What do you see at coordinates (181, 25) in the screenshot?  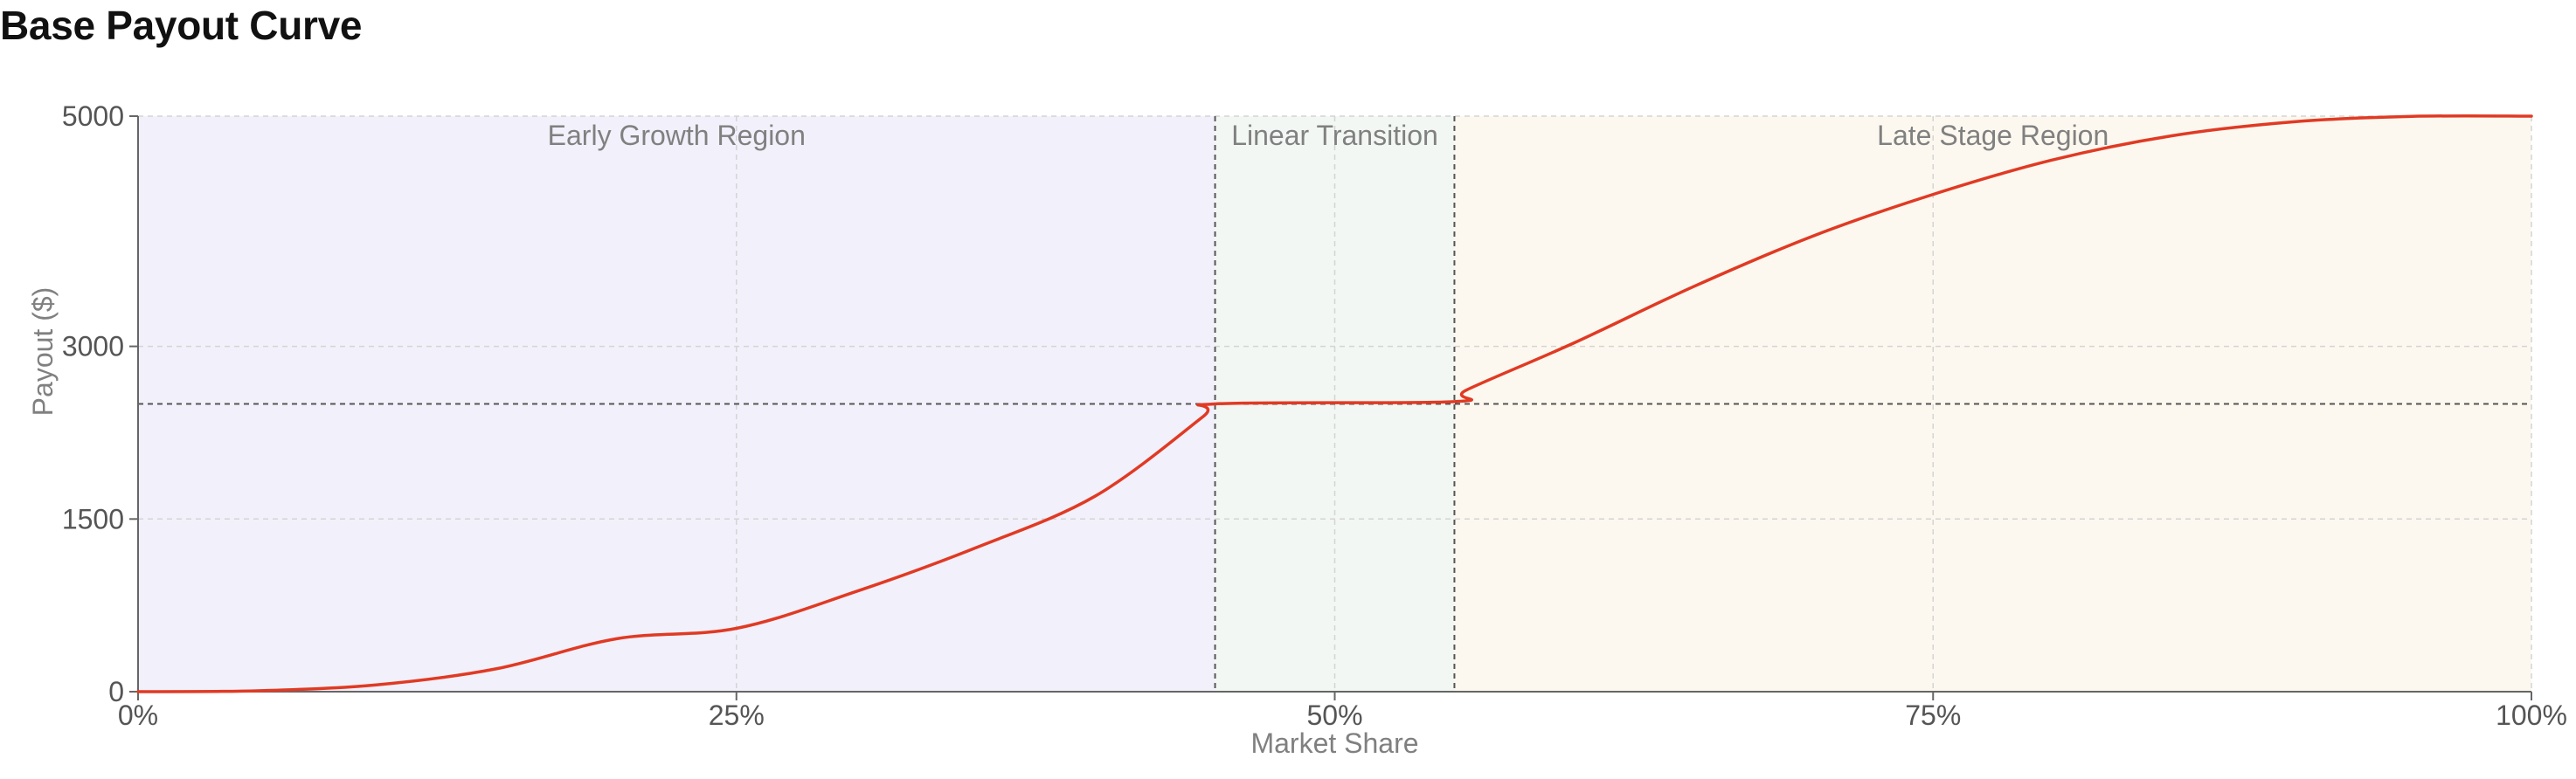 I see `chart-title: Base Payout Curve` at bounding box center [181, 25].